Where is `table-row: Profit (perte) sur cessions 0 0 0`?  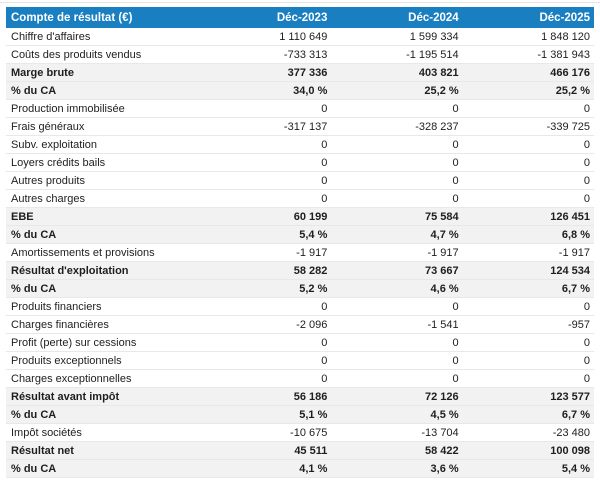
table-row: Profit (perte) sur cessions 0 0 0 is located at coordinates (300, 342).